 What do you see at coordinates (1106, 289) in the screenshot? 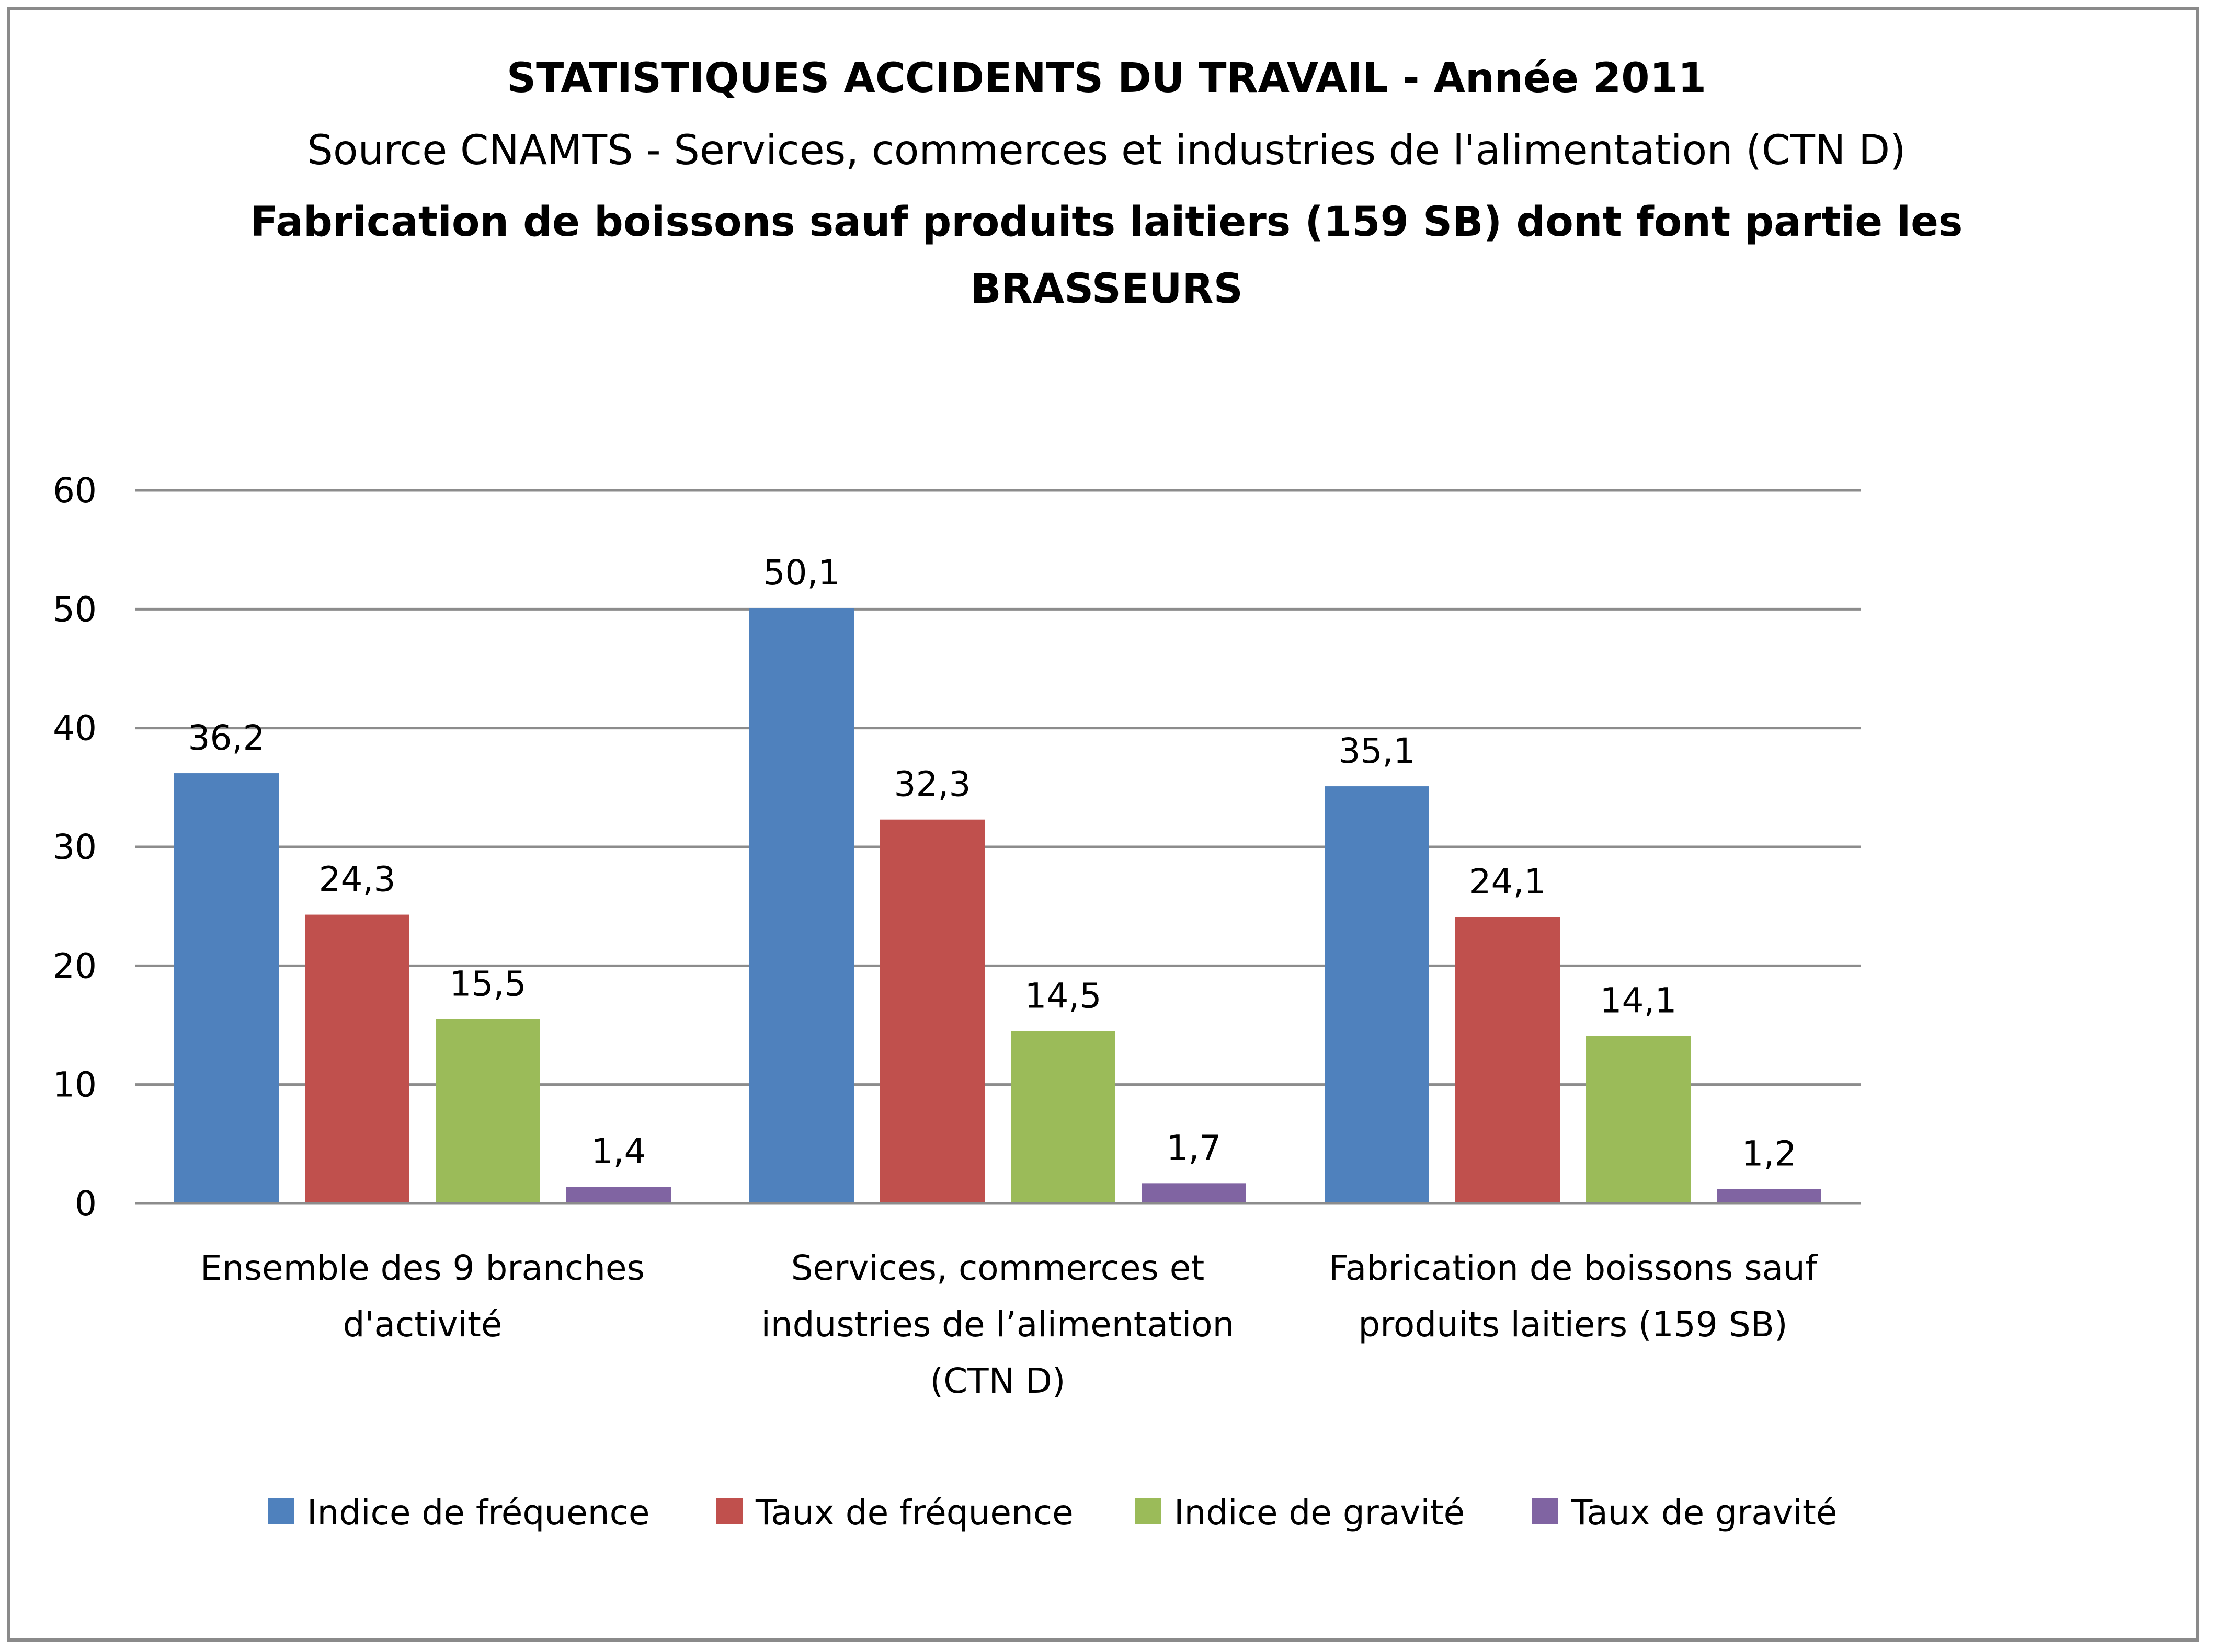
I see `chart-subtitle-2-line-2: BRASSEURS` at bounding box center [1106, 289].